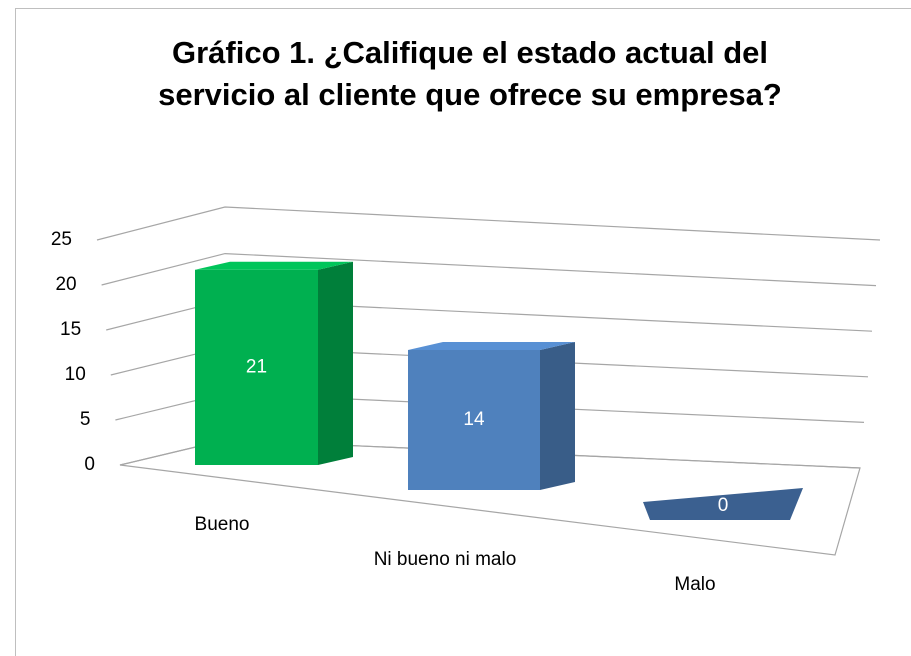  I want to click on data-label: 0, so click(723, 505).